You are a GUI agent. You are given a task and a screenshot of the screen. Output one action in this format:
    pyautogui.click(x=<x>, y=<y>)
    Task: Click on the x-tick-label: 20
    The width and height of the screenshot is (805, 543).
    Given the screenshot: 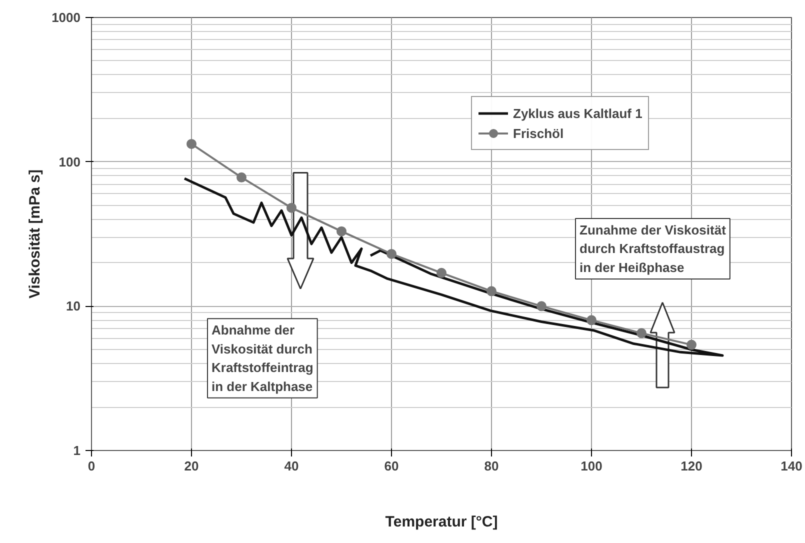 What is the action you would take?
    pyautogui.click(x=191, y=466)
    